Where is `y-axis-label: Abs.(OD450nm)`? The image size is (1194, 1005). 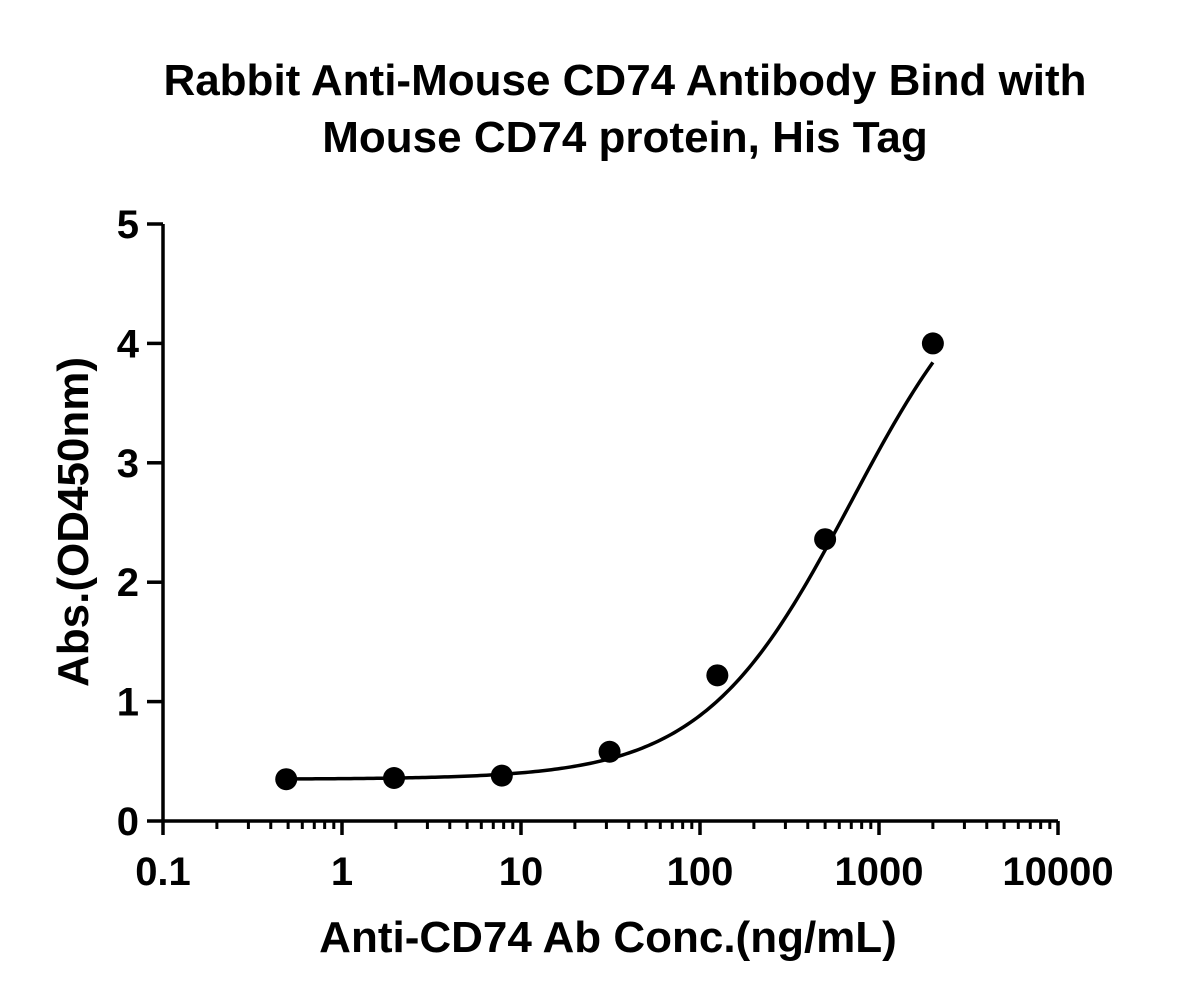
y-axis-label: Abs.(OD450nm) is located at coordinates (73, 522).